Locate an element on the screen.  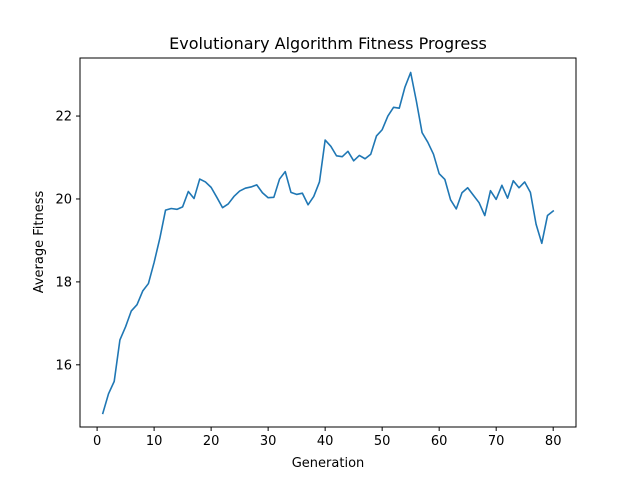
x-tick-label: 80 is located at coordinates (553, 441).